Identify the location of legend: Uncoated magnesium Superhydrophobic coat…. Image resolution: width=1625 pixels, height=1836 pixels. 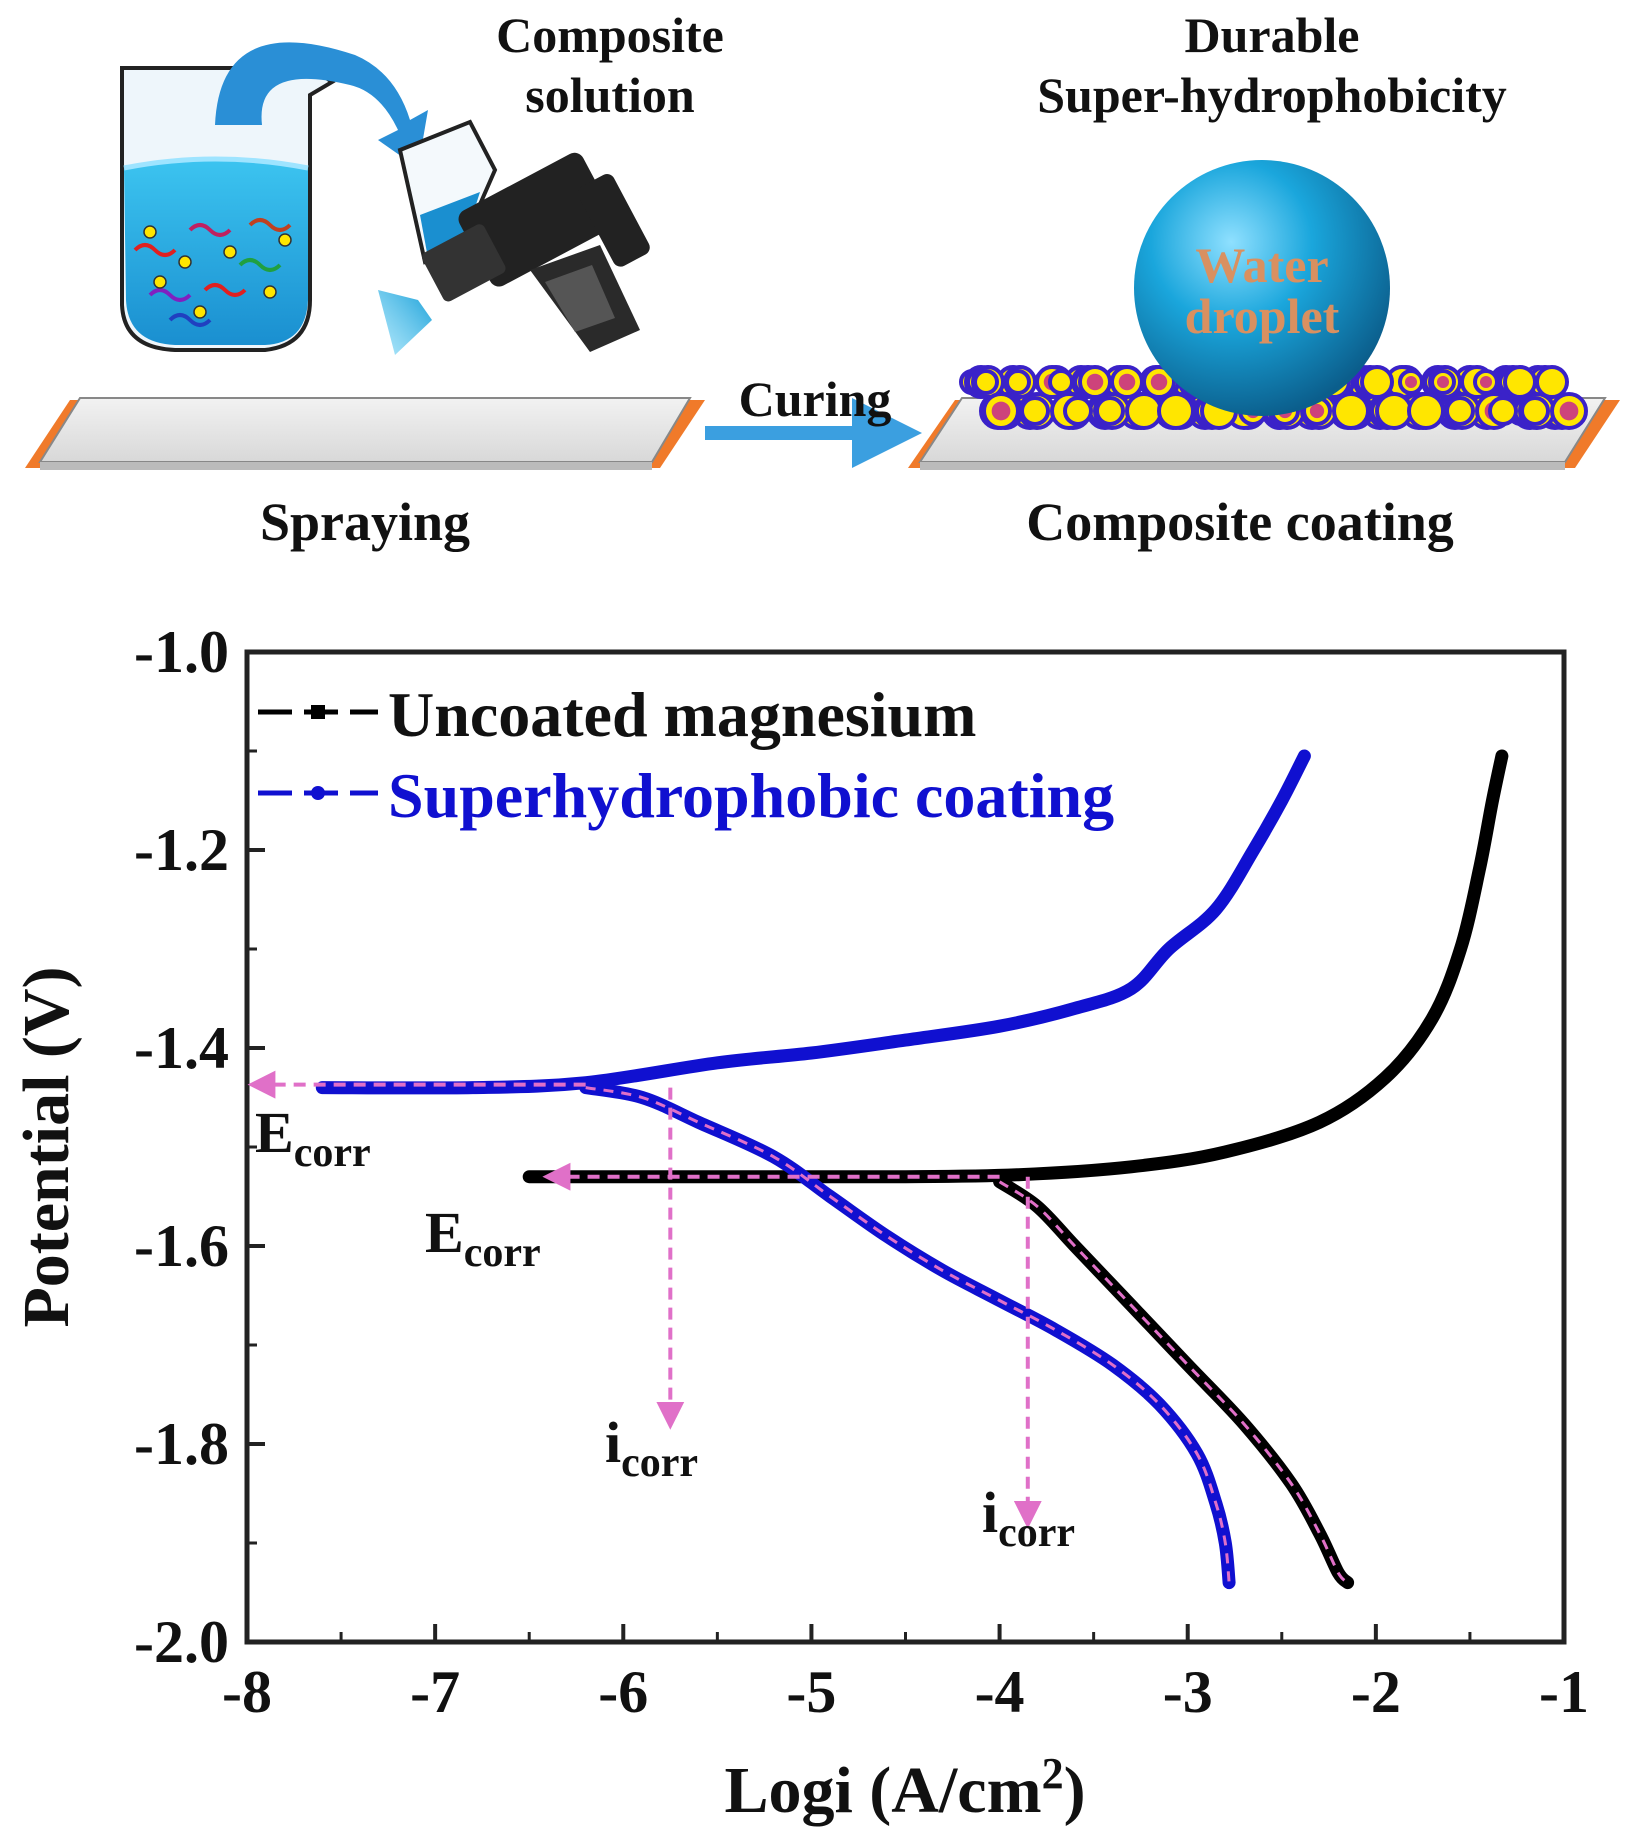
(686, 755).